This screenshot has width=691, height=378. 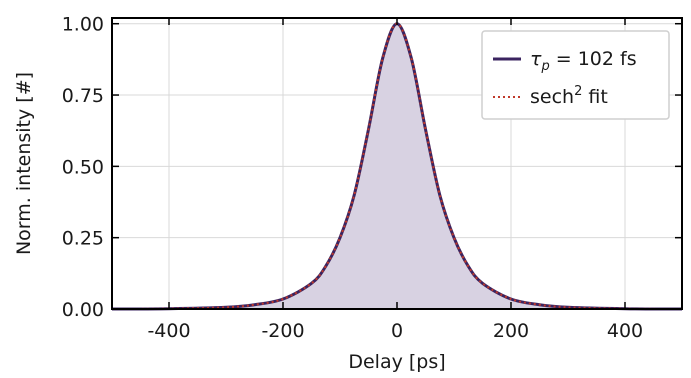 I want to click on legend-box, so click(x=575, y=75).